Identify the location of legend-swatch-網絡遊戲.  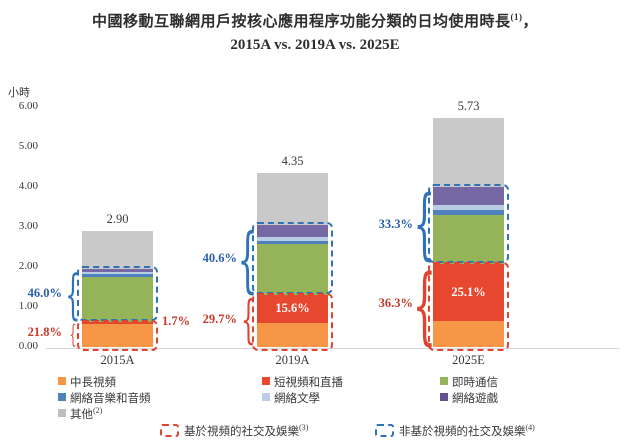
(444, 397).